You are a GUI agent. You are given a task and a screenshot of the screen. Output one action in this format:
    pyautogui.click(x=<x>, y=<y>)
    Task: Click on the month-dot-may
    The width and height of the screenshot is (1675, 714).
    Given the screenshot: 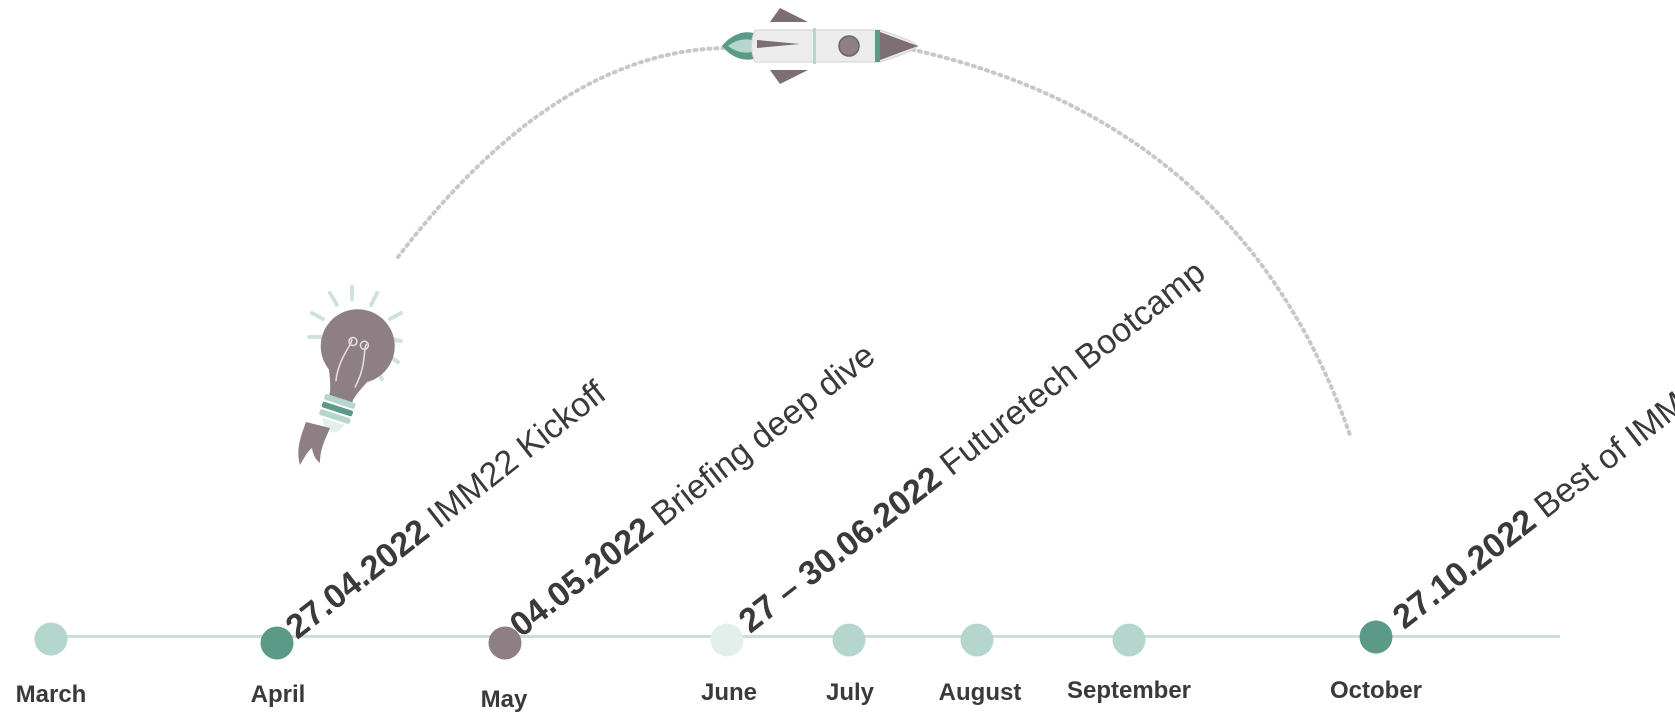 What is the action you would take?
    pyautogui.click(x=505, y=643)
    